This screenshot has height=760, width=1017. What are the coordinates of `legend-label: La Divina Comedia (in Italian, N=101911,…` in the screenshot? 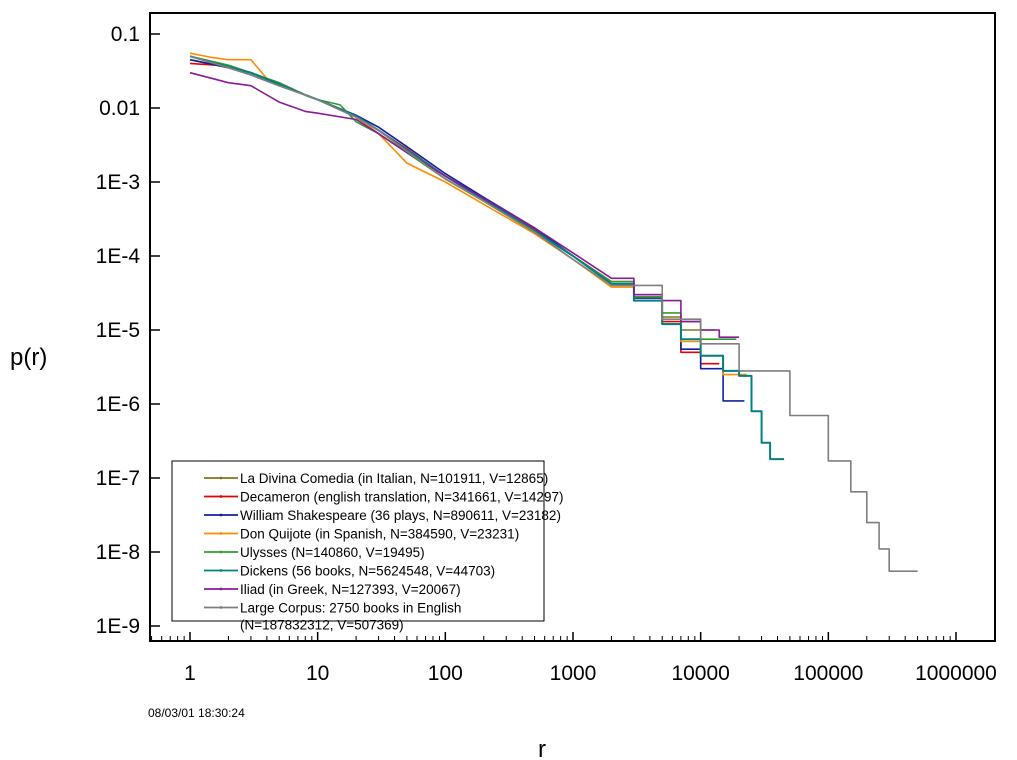 It's located at (394, 478).